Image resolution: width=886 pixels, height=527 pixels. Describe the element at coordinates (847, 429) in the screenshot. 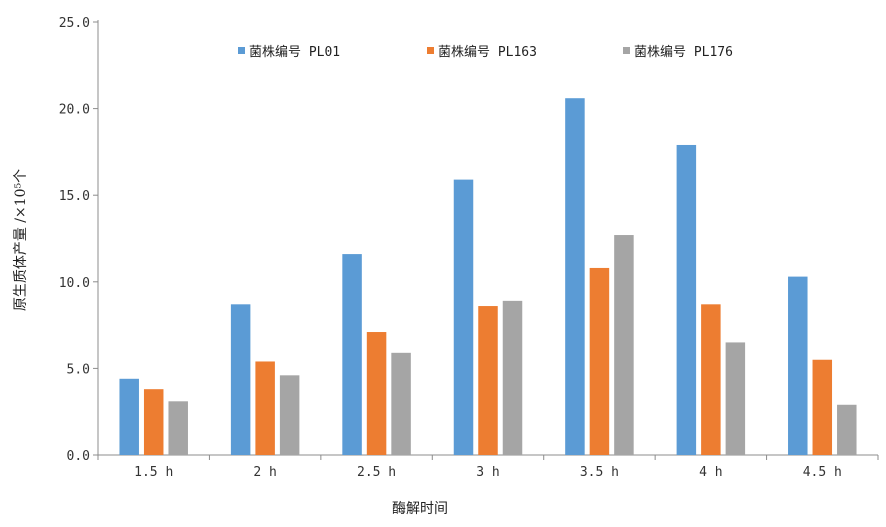

I see `bar-series-3-45h` at that location.